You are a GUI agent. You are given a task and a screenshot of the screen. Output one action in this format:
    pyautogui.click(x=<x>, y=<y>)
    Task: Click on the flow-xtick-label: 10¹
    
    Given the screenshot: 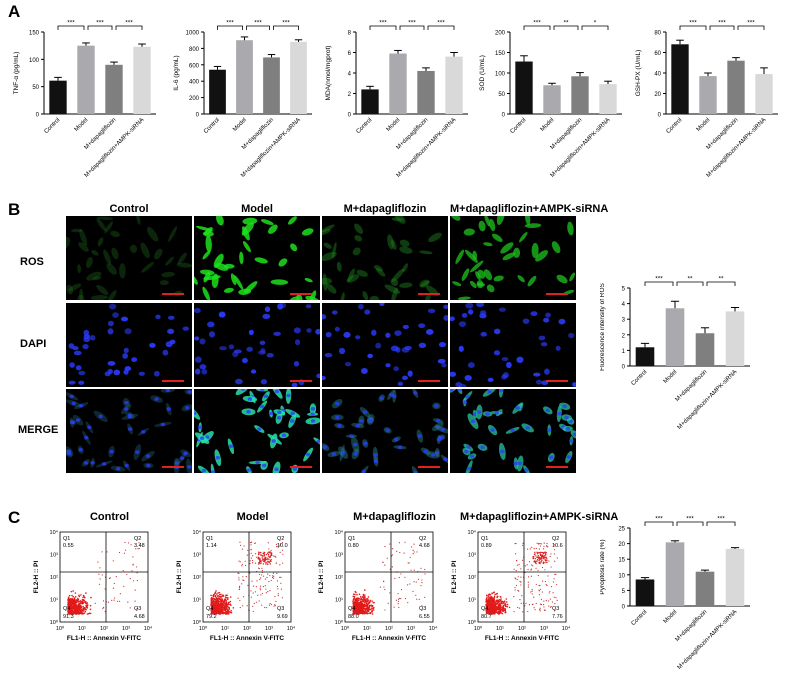 What is the action you would take?
    pyautogui.click(x=367, y=629)
    